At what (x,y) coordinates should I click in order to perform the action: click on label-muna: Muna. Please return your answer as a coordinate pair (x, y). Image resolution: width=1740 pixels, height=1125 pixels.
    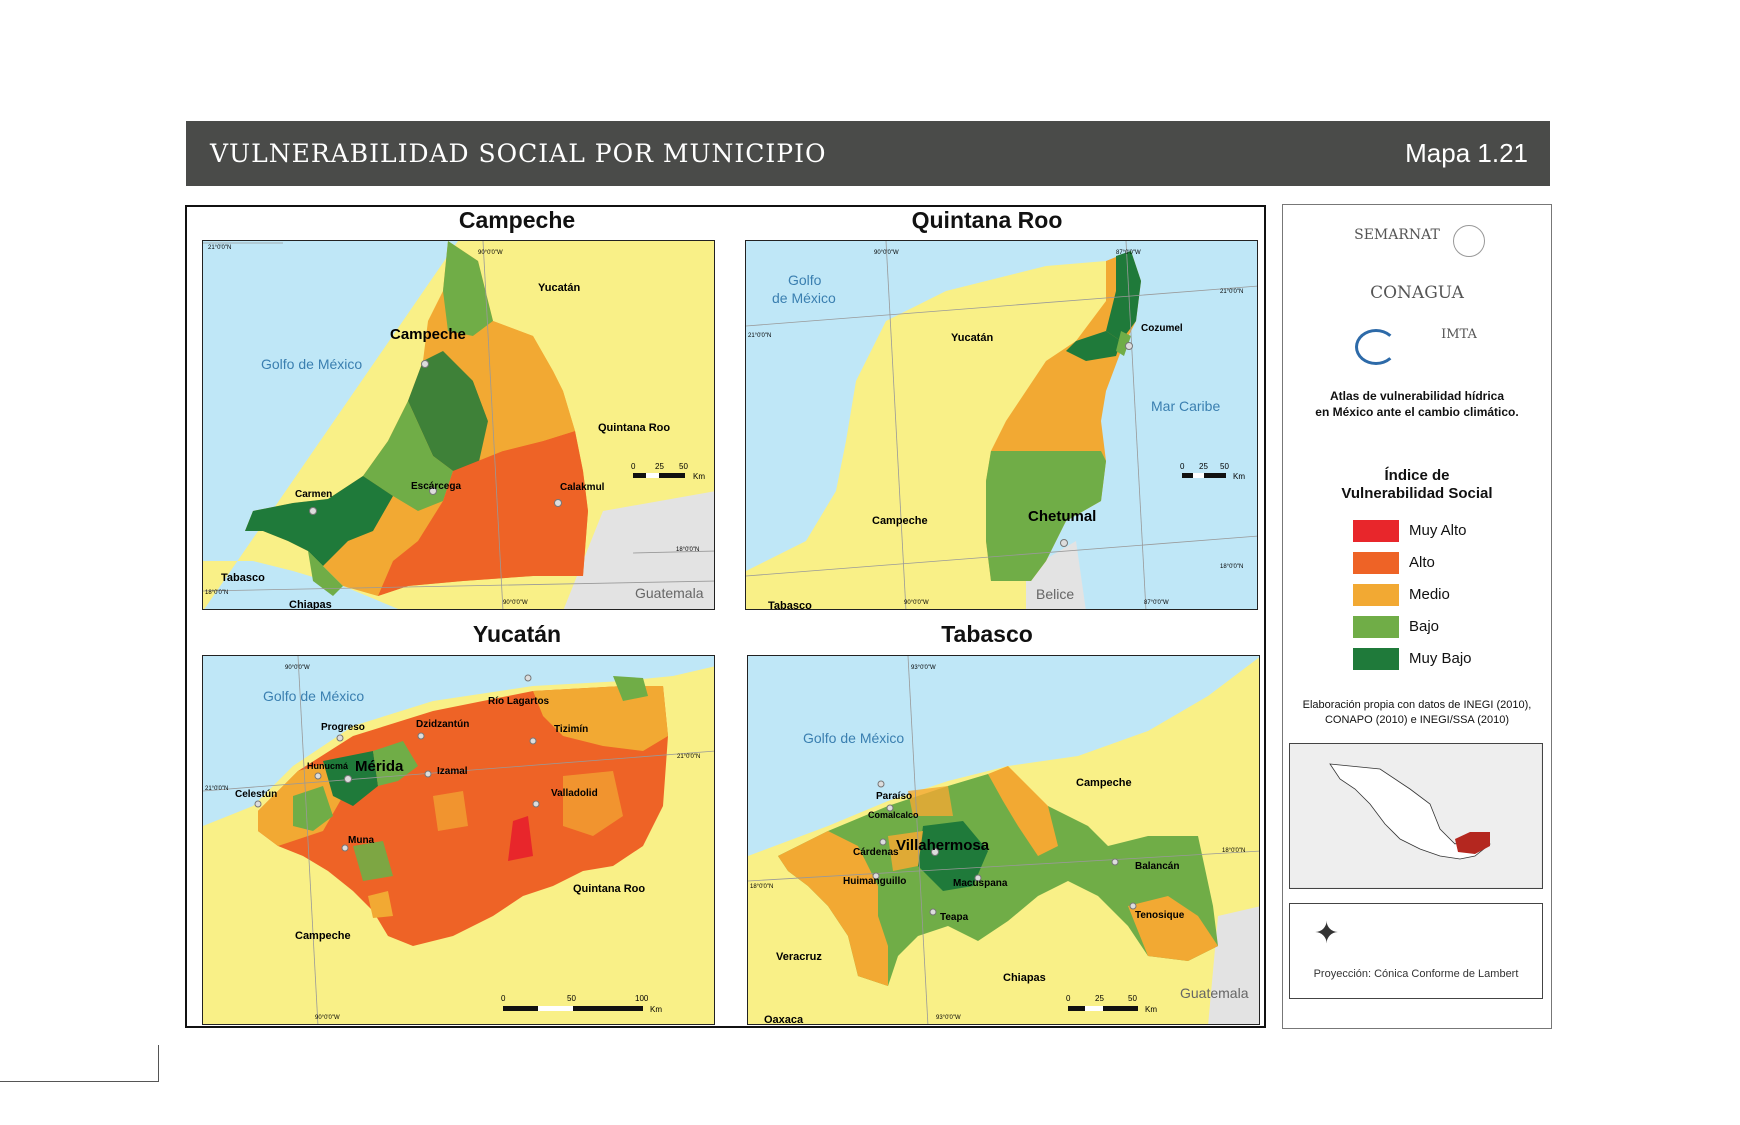
    Looking at the image, I should click on (361, 840).